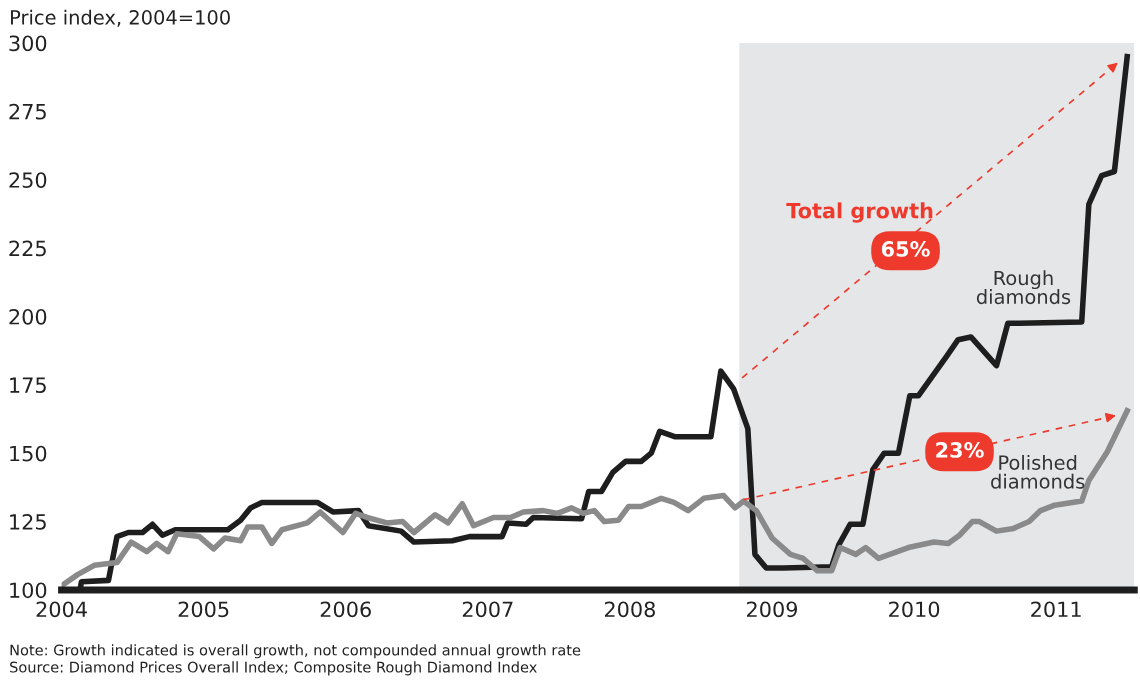 The height and width of the screenshot is (682, 1140). What do you see at coordinates (273, 668) in the screenshot?
I see `source-note: Source: Diamond Prices Overall Index; Composite Rough Diamond Index` at bounding box center [273, 668].